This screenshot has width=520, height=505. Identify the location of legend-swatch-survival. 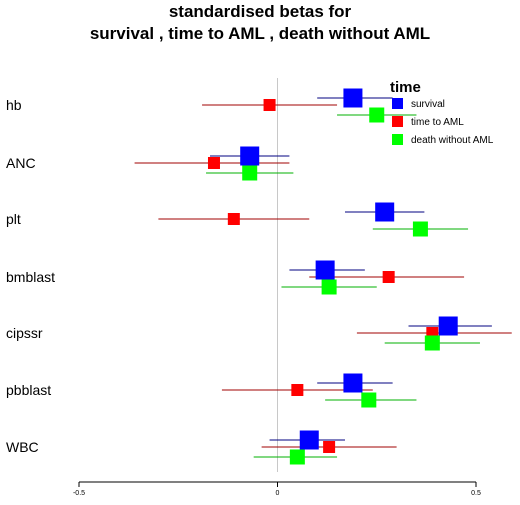
(397, 103).